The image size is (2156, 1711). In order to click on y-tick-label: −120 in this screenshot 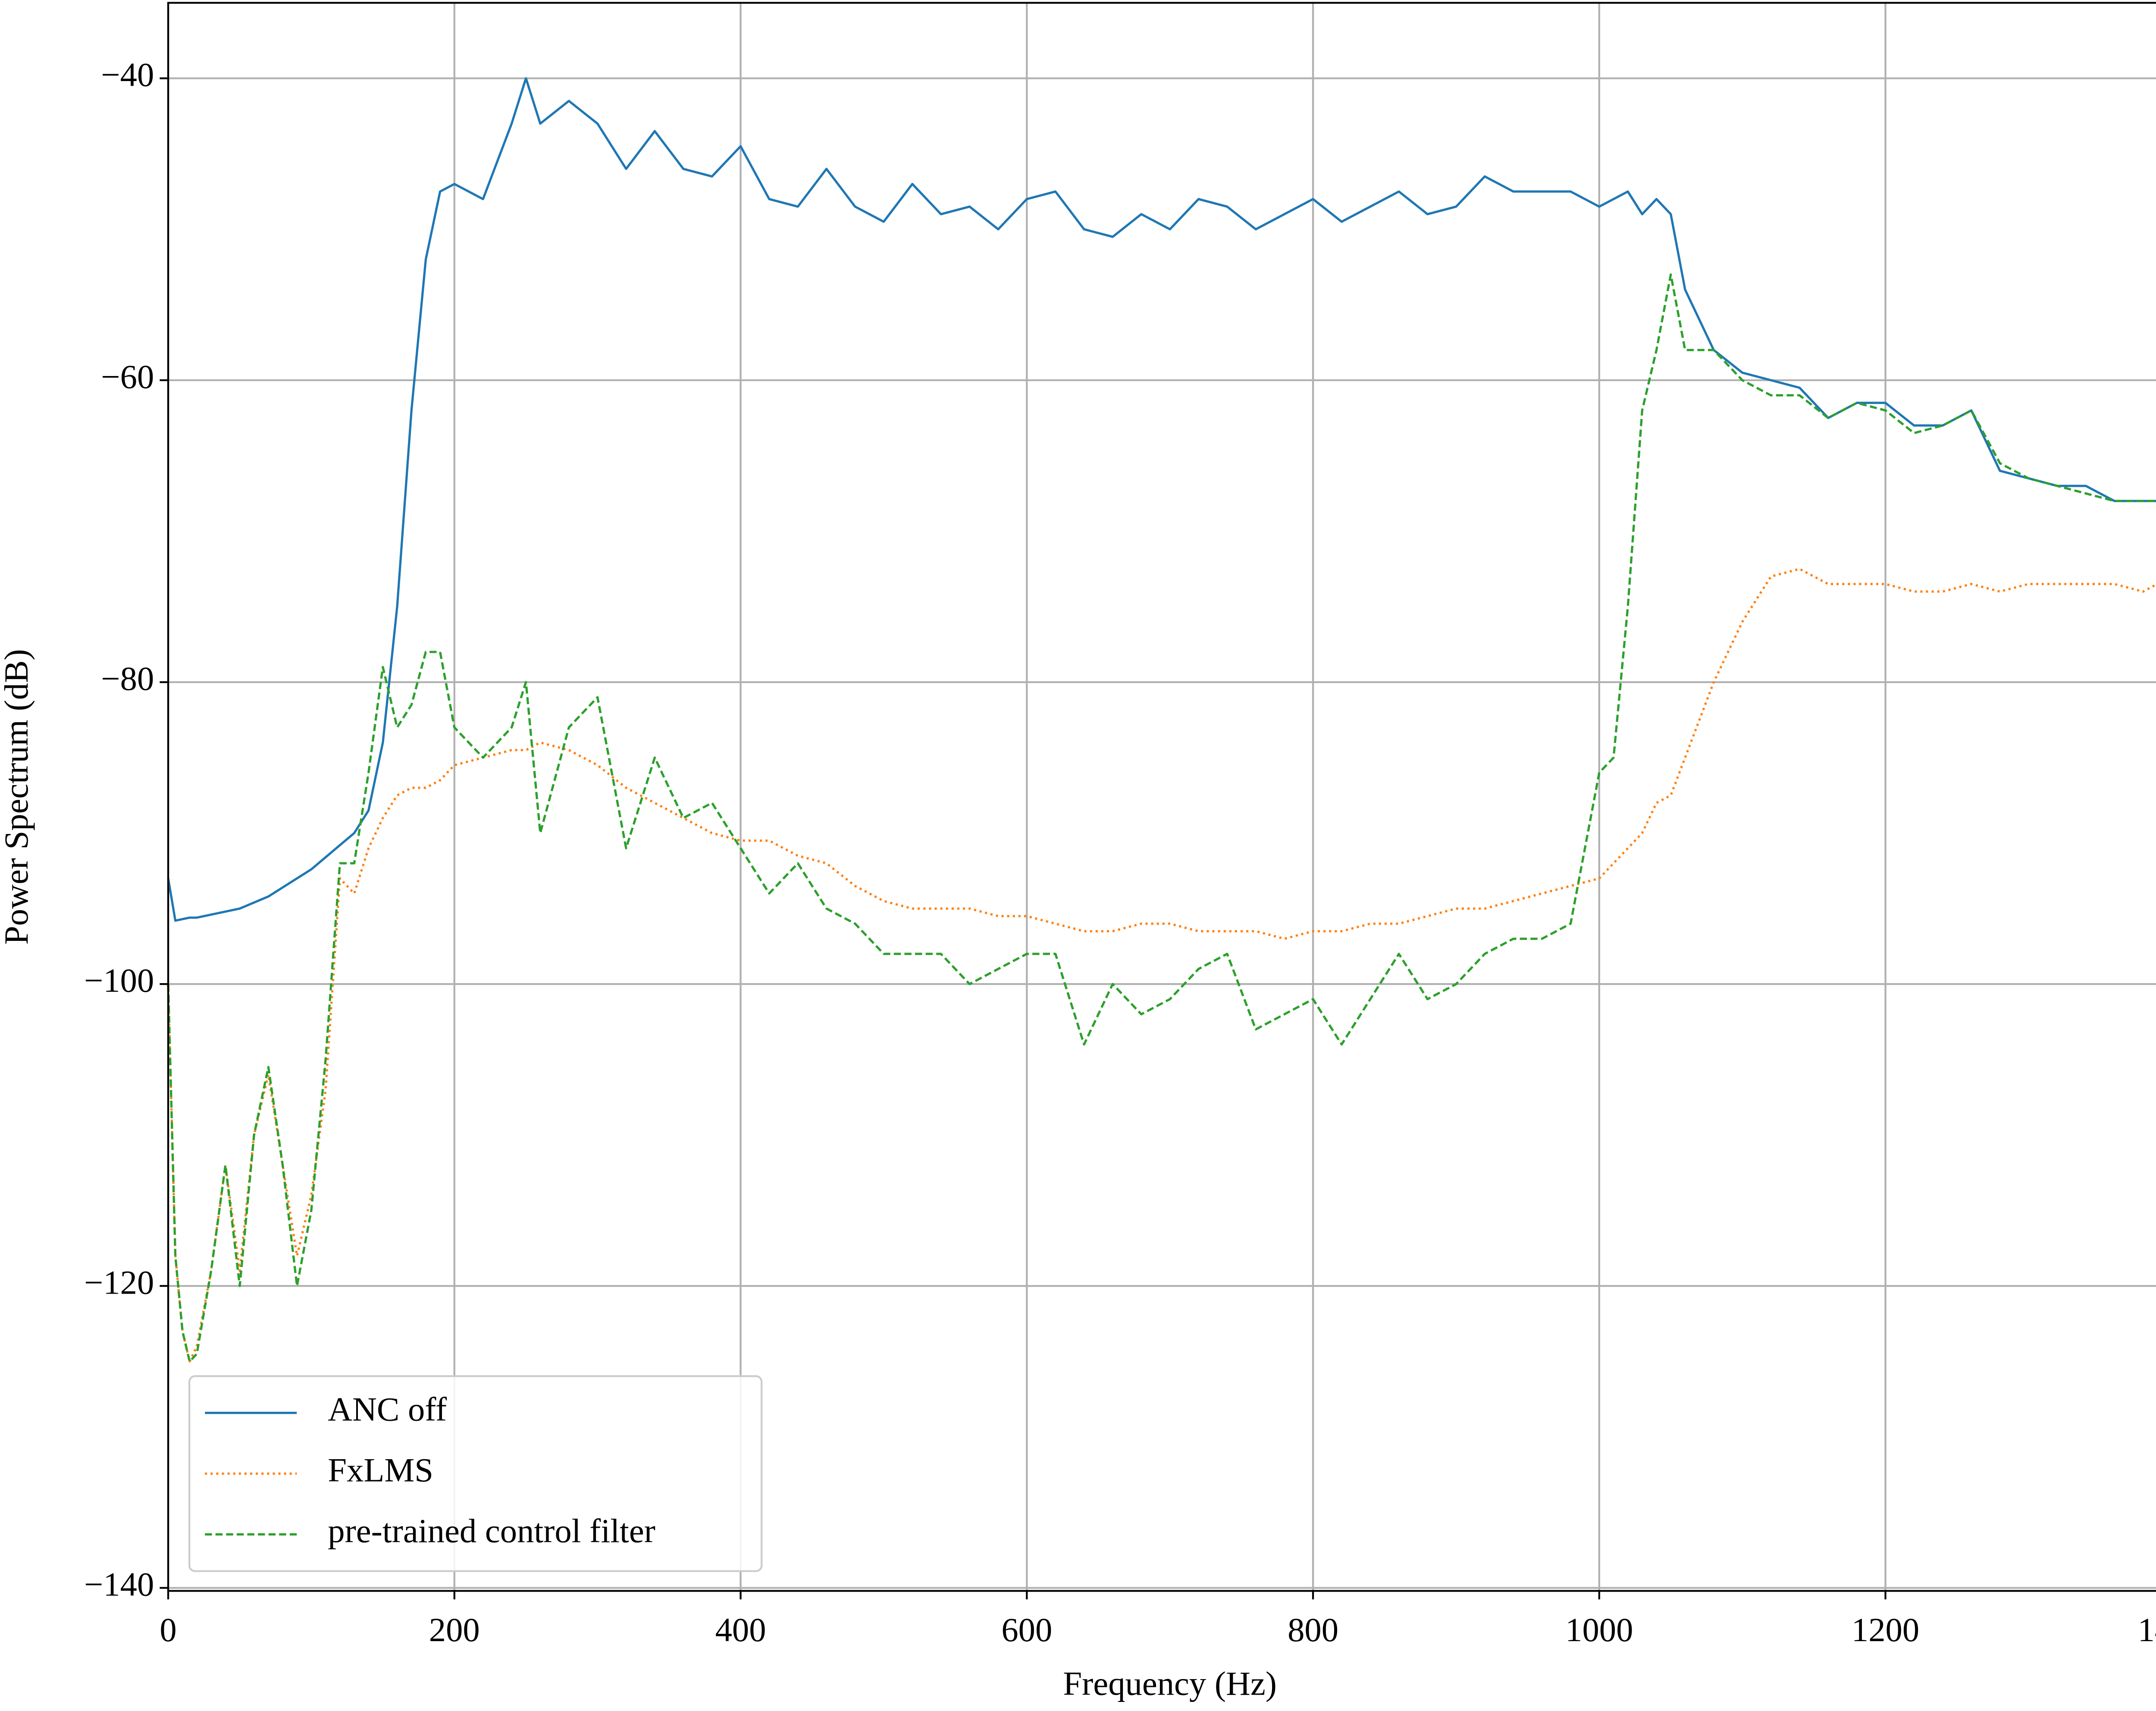, I will do `click(119, 1282)`.